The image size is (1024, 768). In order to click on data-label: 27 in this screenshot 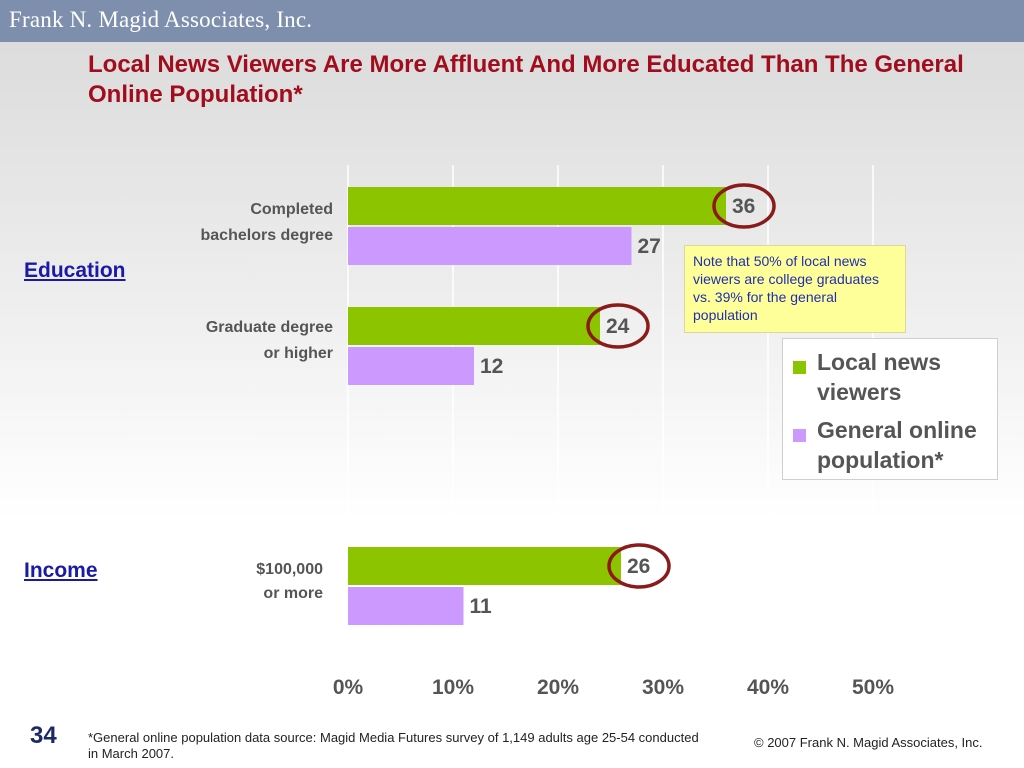, I will do `click(649, 246)`.